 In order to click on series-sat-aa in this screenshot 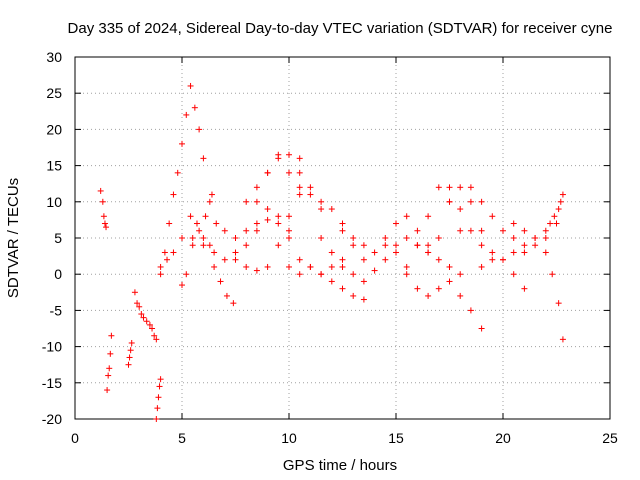, I will do `click(556, 209)`.